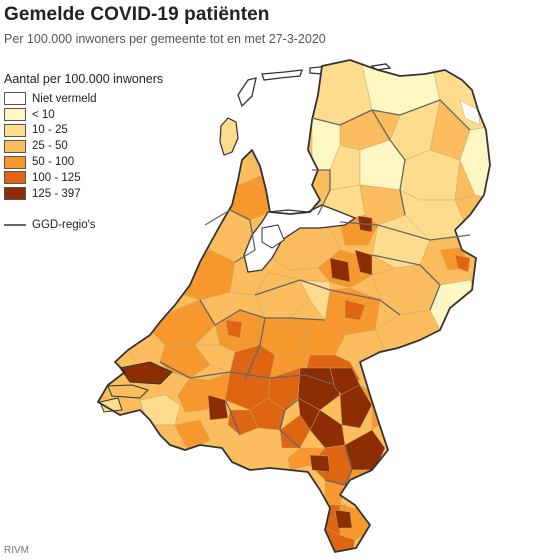  What do you see at coordinates (43, 114) in the screenshot?
I see `legend-label: < 10` at bounding box center [43, 114].